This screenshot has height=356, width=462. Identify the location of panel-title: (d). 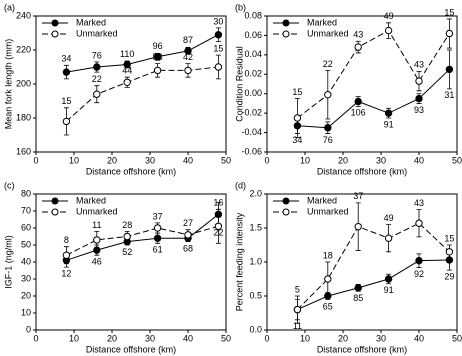
(240, 185).